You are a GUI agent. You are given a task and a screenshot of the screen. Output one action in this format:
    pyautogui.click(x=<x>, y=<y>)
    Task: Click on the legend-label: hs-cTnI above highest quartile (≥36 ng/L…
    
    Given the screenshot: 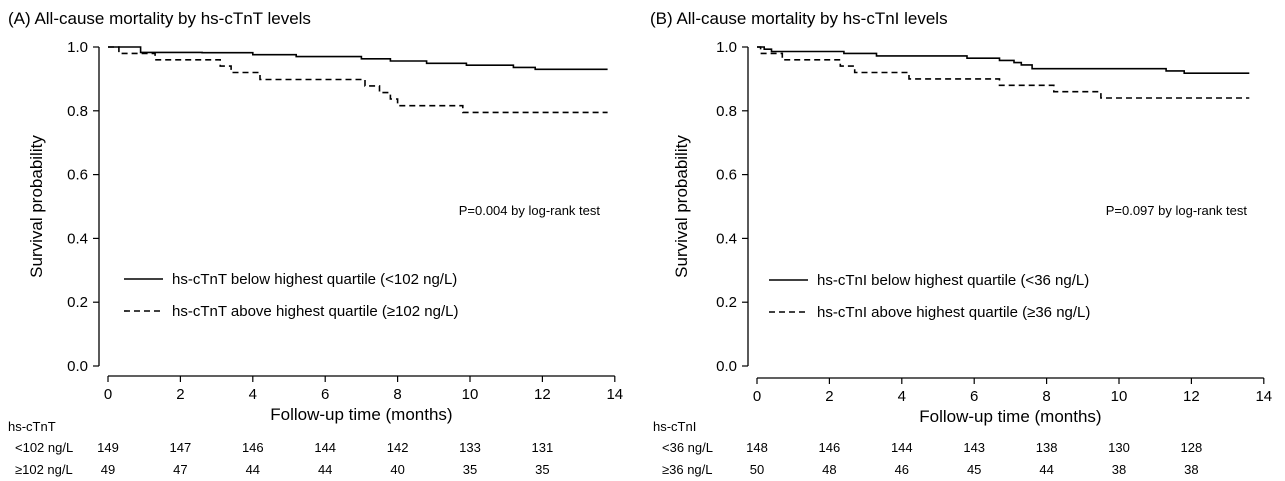 What is the action you would take?
    pyautogui.click(x=953, y=312)
    